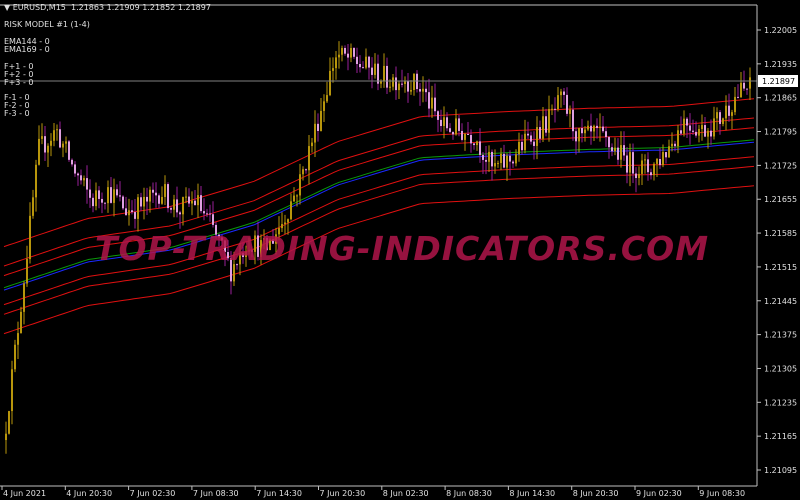  What do you see at coordinates (780, 98) in the screenshot?
I see `price-tick-label: 1.21865` at bounding box center [780, 98].